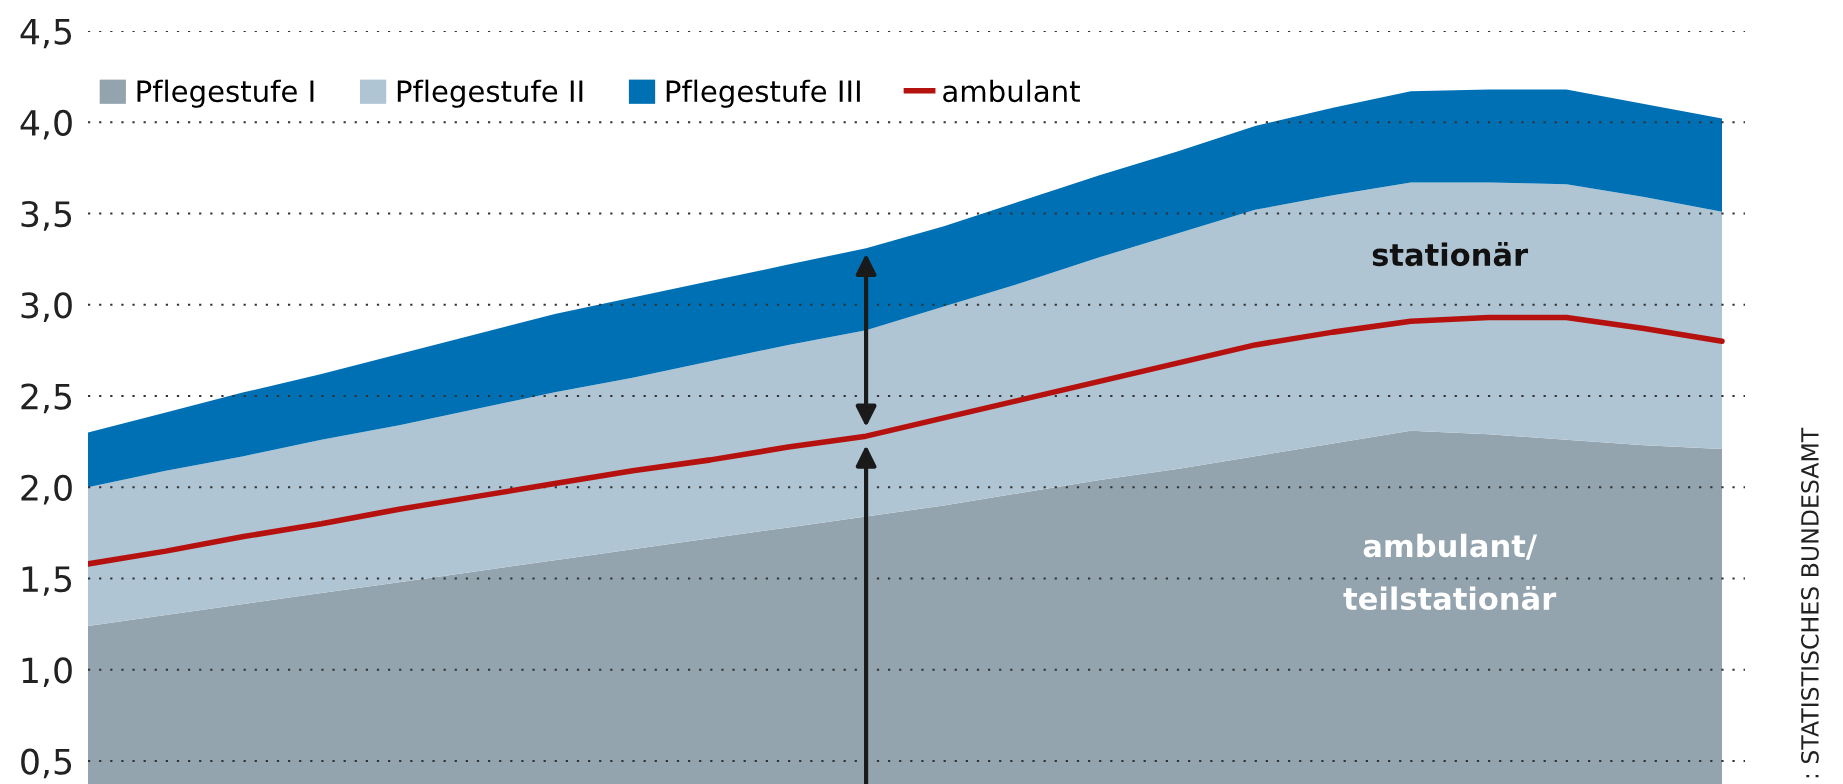  What do you see at coordinates (1809, 602) in the screenshot?
I see `text: : STATISTISCHES BUNDESAMT` at bounding box center [1809, 602].